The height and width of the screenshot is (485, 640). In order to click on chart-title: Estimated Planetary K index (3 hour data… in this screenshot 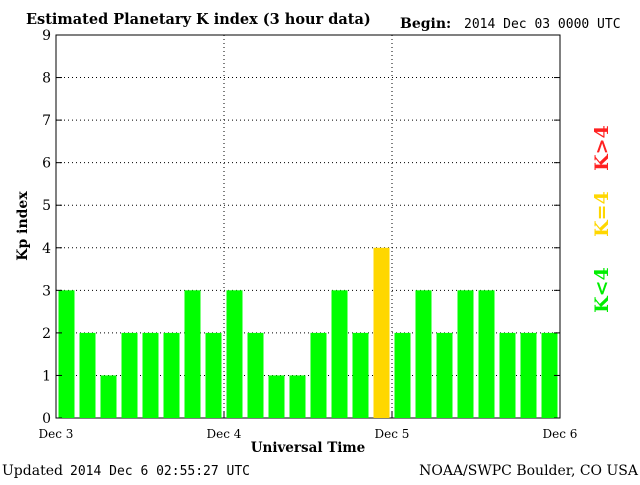, I will do `click(198, 19)`.